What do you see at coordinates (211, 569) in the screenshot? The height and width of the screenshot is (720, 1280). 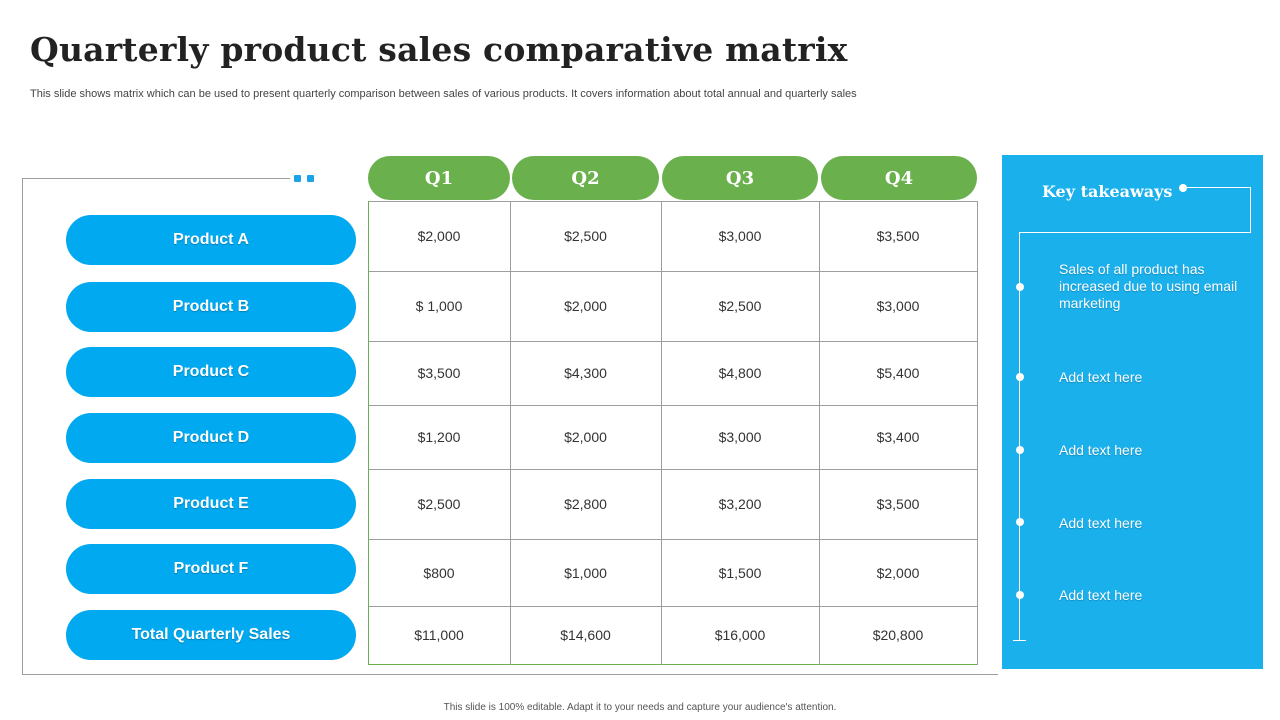 I see `row-label-product-f: Product F` at bounding box center [211, 569].